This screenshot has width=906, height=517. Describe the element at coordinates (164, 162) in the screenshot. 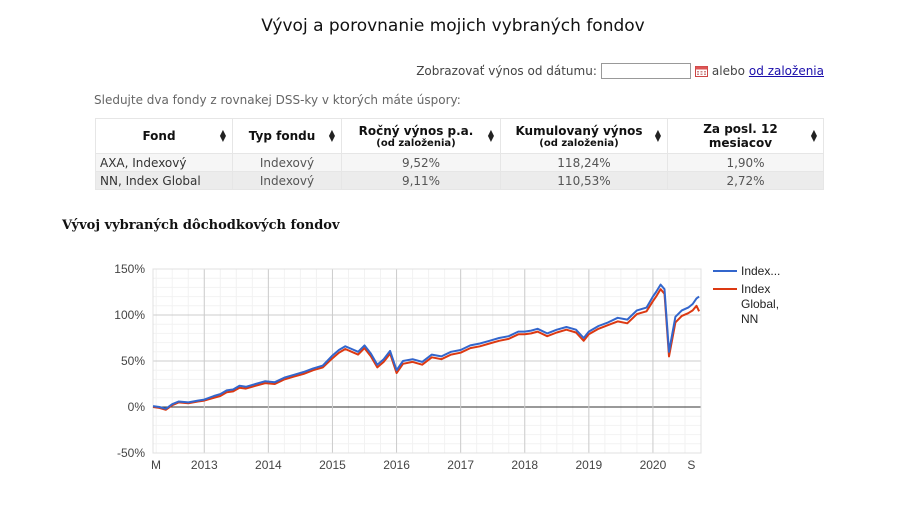

I see `cell-fund: AXA, Indexový` at that location.